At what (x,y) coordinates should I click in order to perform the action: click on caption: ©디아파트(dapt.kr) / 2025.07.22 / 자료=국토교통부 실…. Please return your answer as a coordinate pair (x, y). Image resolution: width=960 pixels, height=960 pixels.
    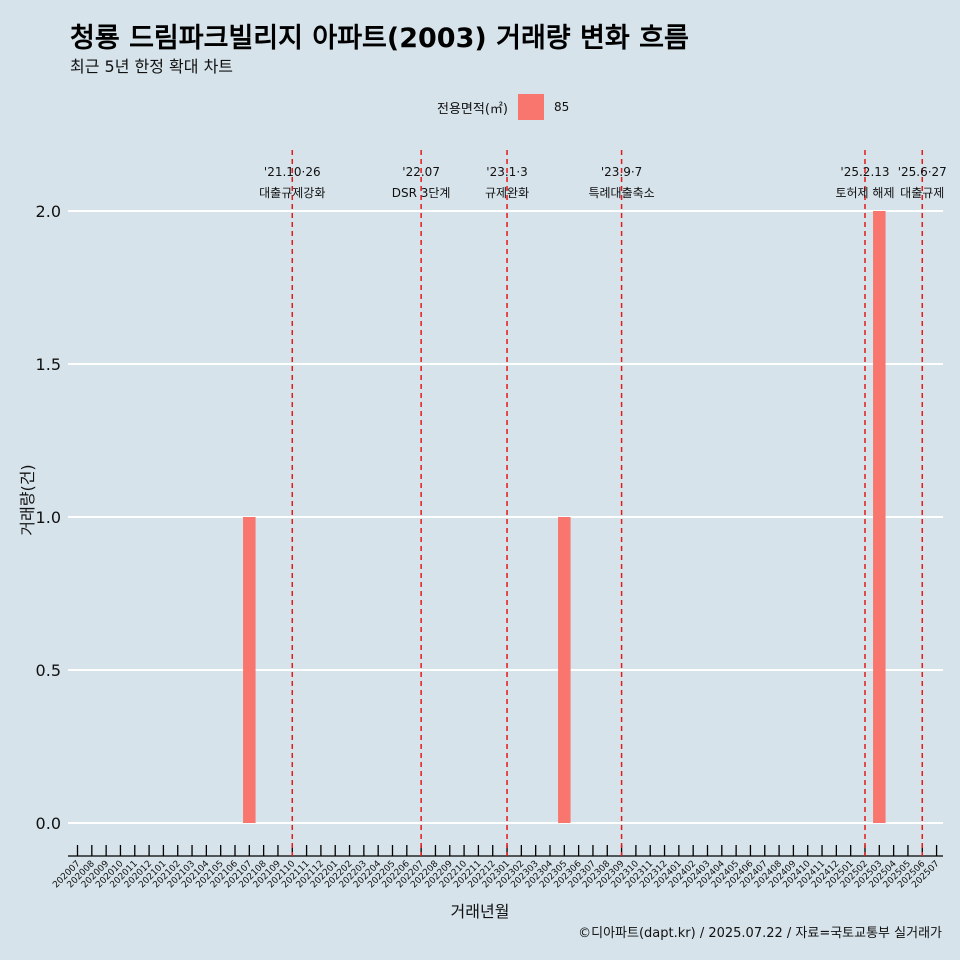
    Looking at the image, I should click on (760, 933).